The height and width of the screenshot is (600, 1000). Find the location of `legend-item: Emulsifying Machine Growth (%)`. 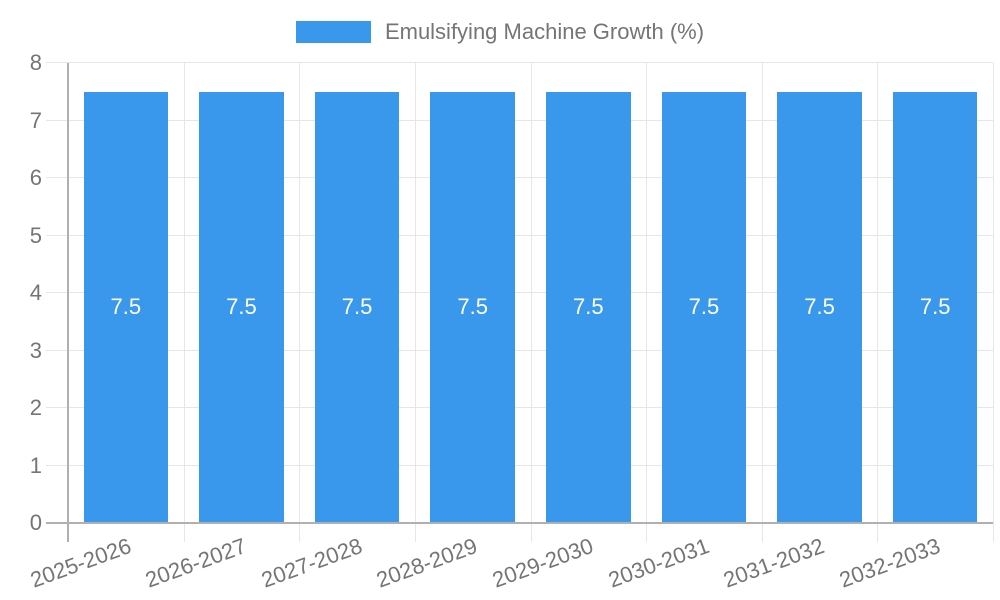

legend-item: Emulsifying Machine Growth (%) is located at coordinates (500, 32).